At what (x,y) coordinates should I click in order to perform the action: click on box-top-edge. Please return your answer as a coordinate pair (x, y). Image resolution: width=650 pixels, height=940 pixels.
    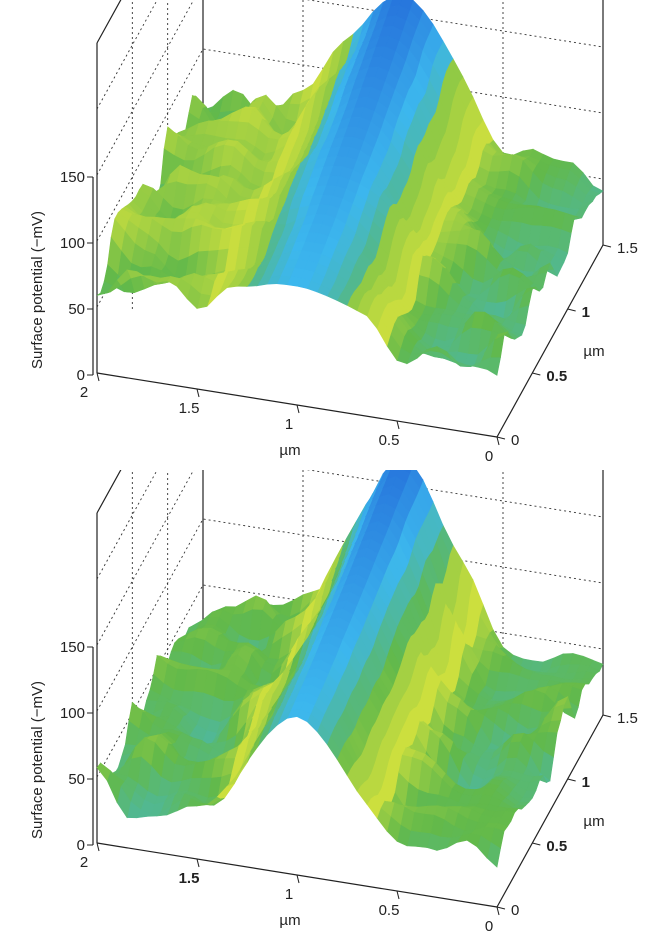
    Looking at the image, I should click on (109, 492).